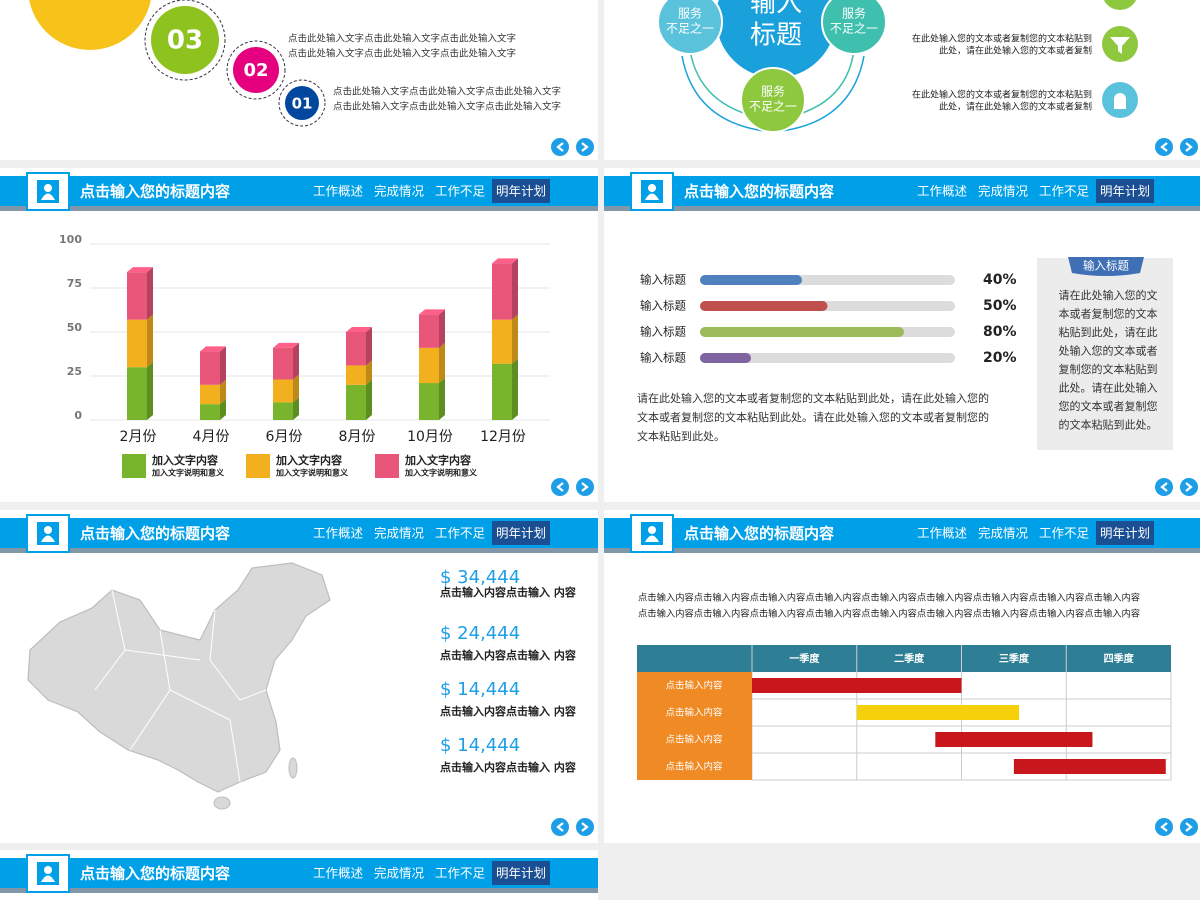 This screenshot has height=900, width=1200. I want to click on step-number: 01, so click(302, 104).